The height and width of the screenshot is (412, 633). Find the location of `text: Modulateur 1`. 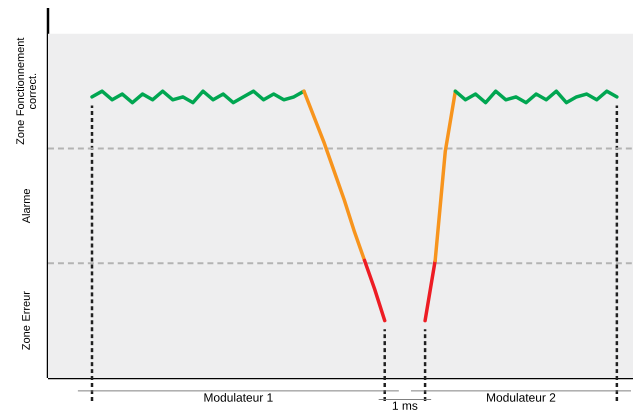

text: Modulateur 1 is located at coordinates (238, 397).